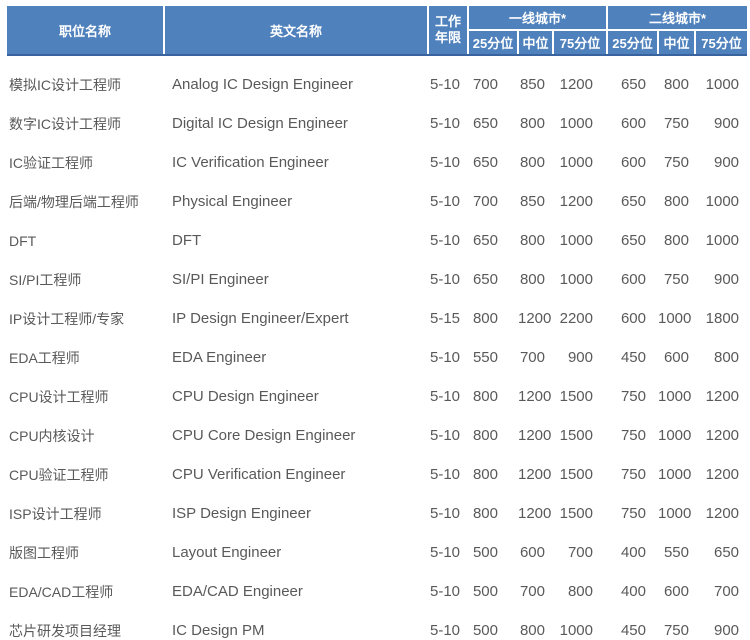  I want to click on table-row: DFT DFT 5-10 650 800 1000 650 800 1000, so click(377, 240).